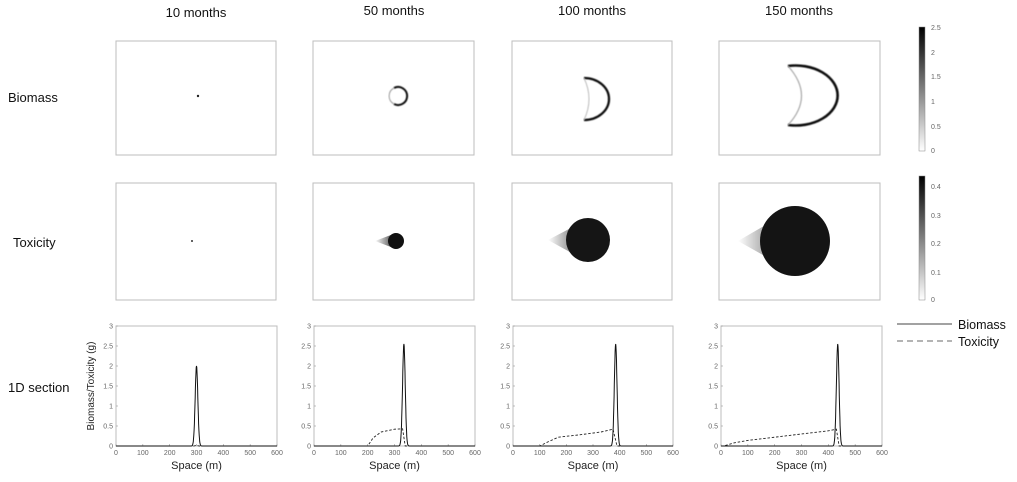 The width and height of the screenshot is (1017, 482). I want to click on toxicity-colorbar-tick: 0.4, so click(936, 187).